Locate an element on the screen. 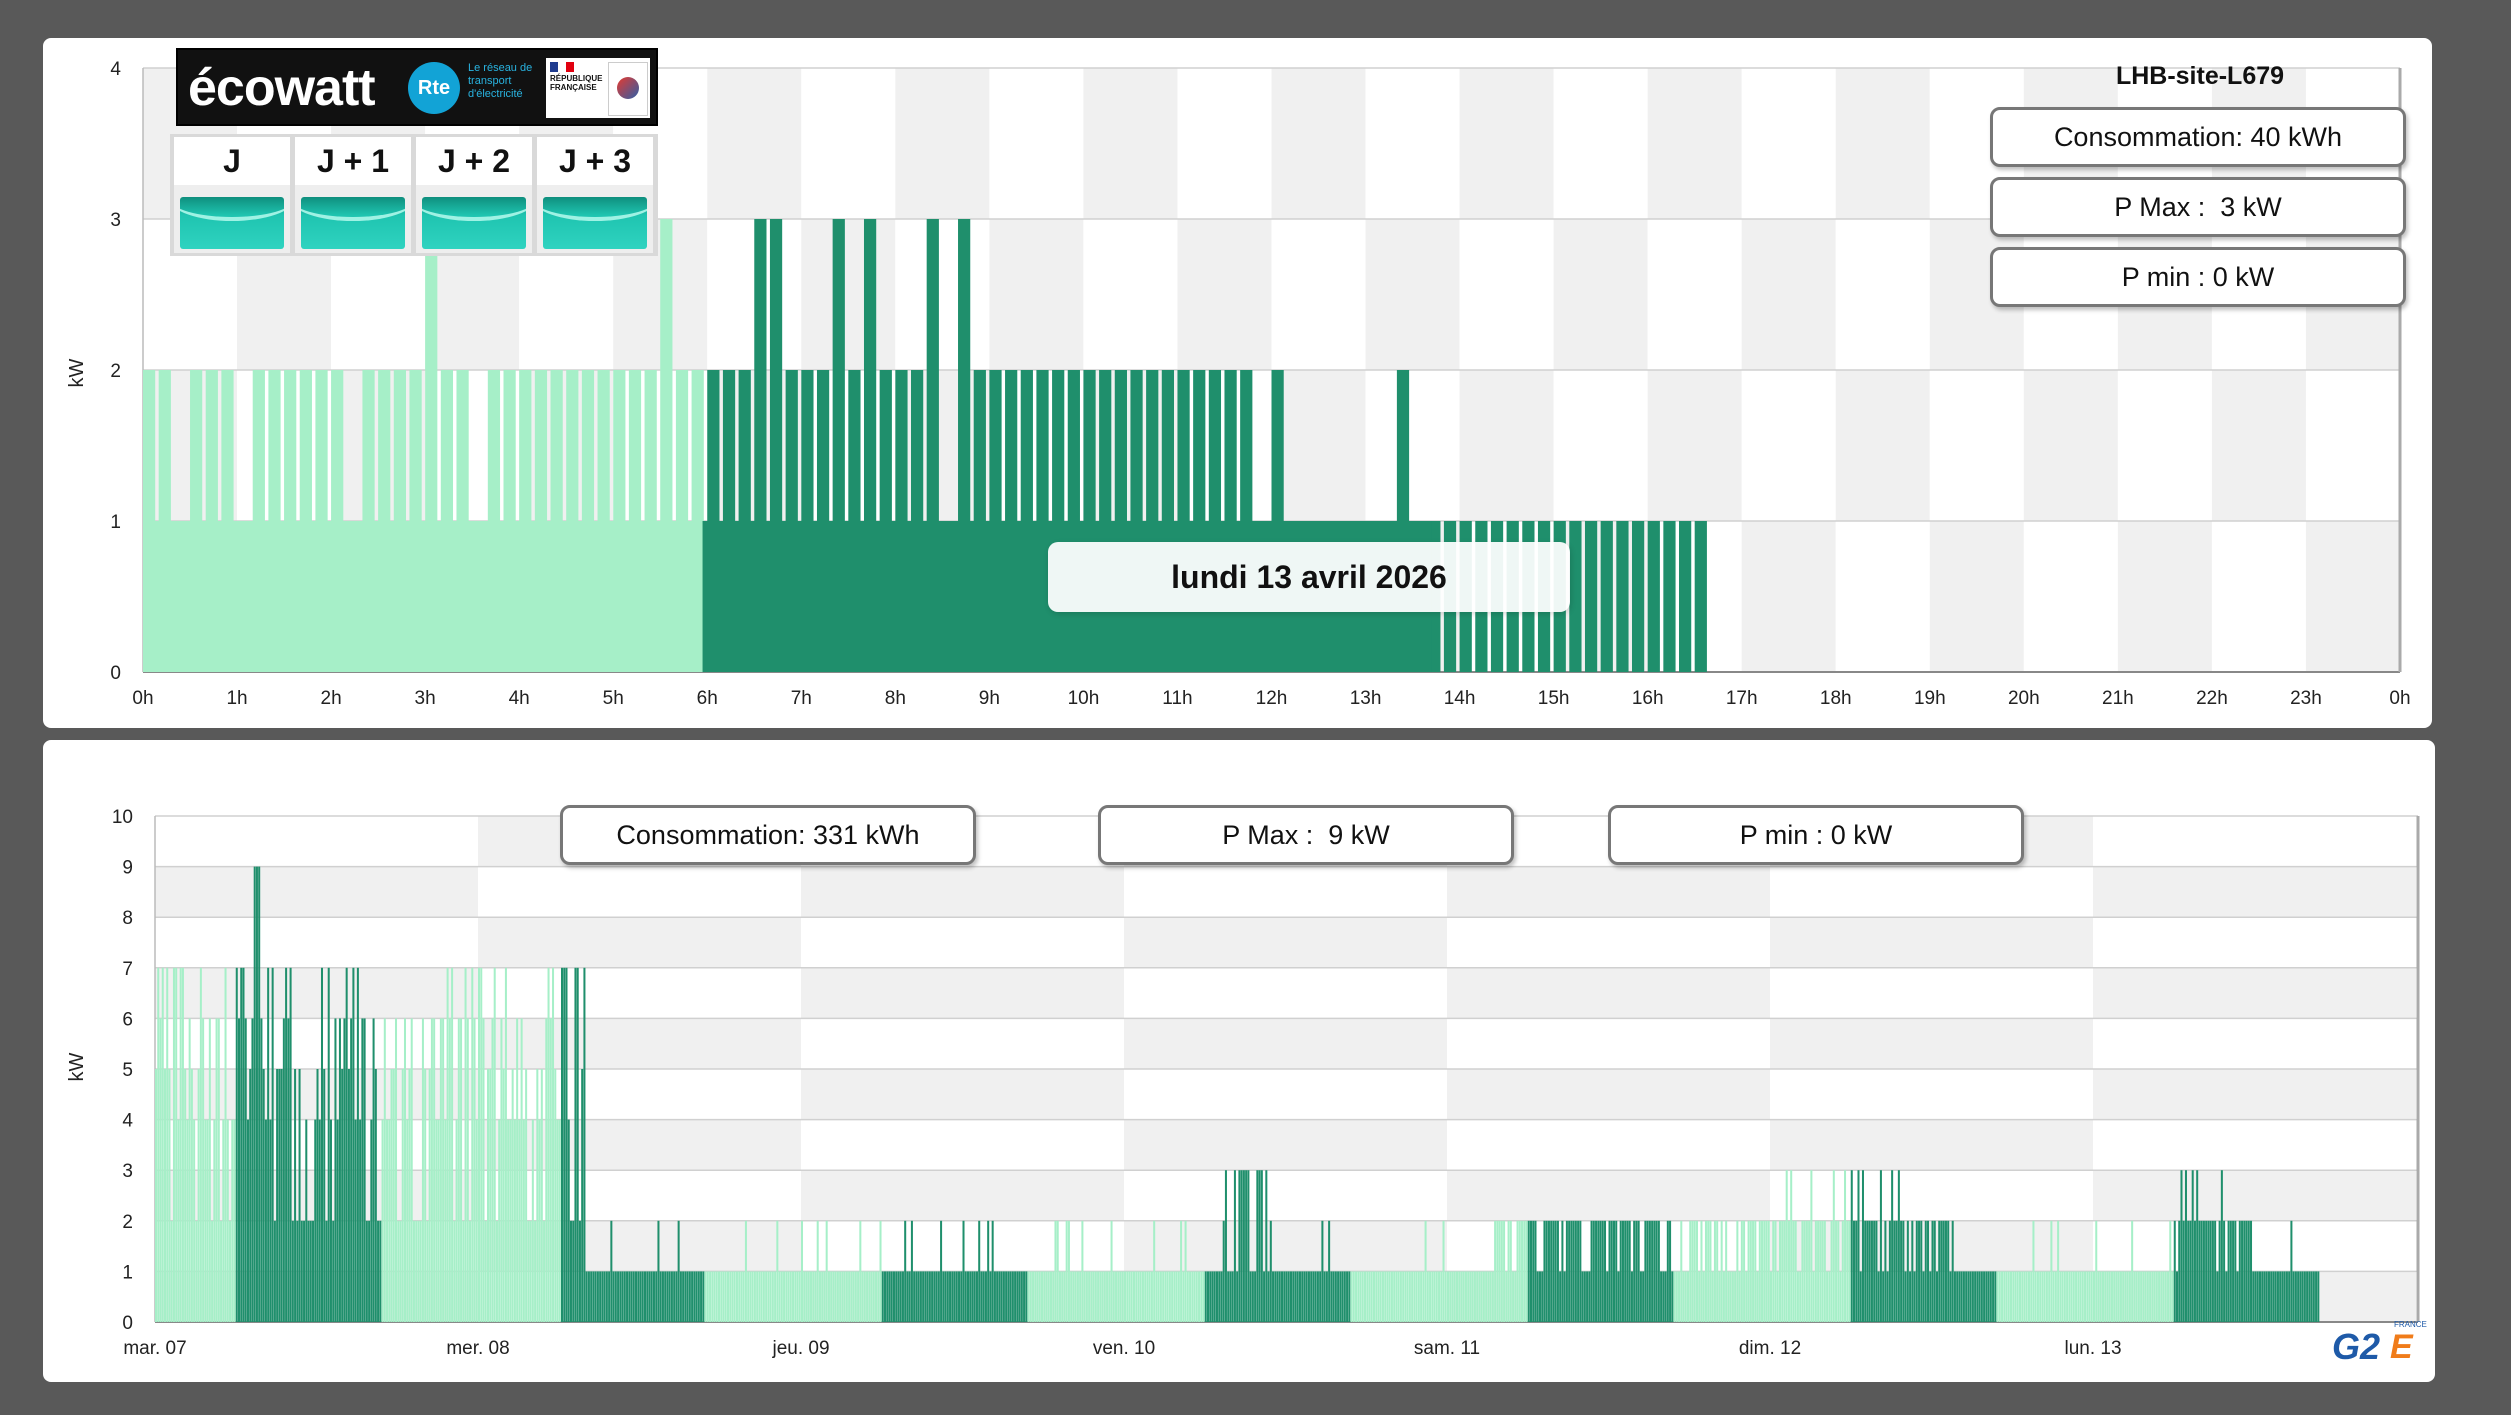 Image resolution: width=2511 pixels, height=1415 pixels. x-tick-label: 14h is located at coordinates (1460, 698).